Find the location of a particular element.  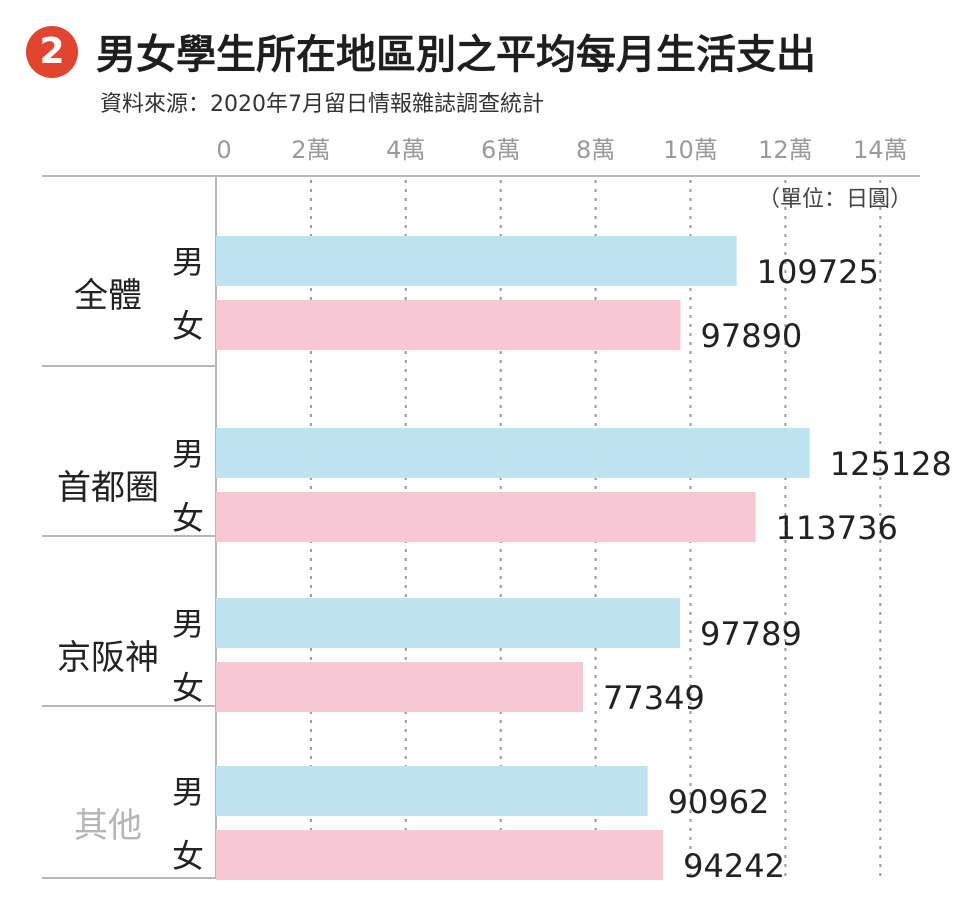

x-tick-label: 10萬 is located at coordinates (690, 150).